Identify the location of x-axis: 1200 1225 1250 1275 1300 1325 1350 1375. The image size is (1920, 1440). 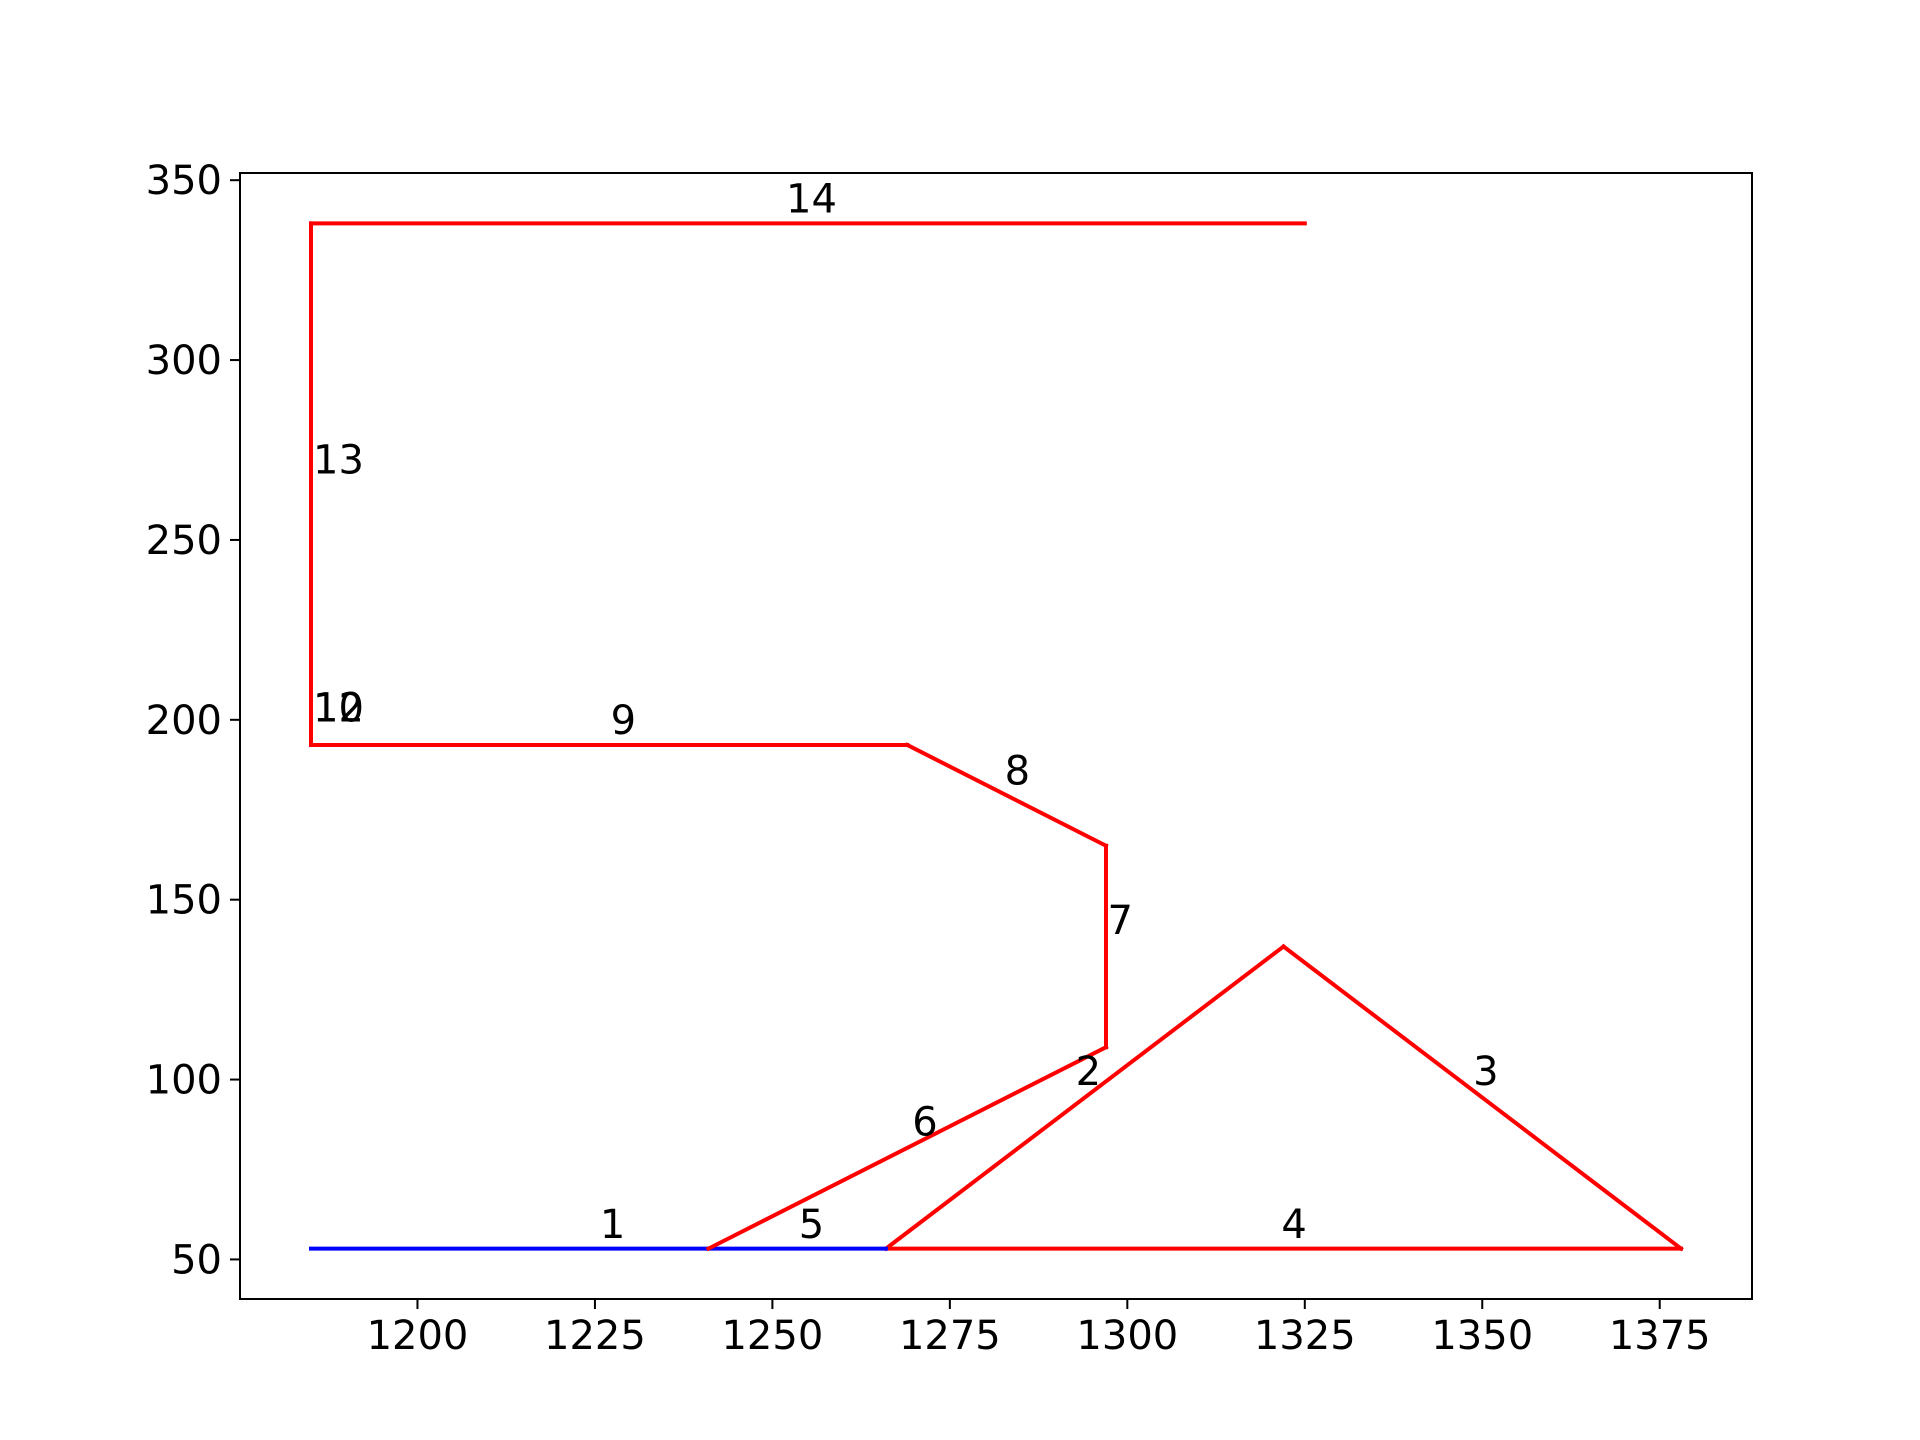
(1039, 1329).